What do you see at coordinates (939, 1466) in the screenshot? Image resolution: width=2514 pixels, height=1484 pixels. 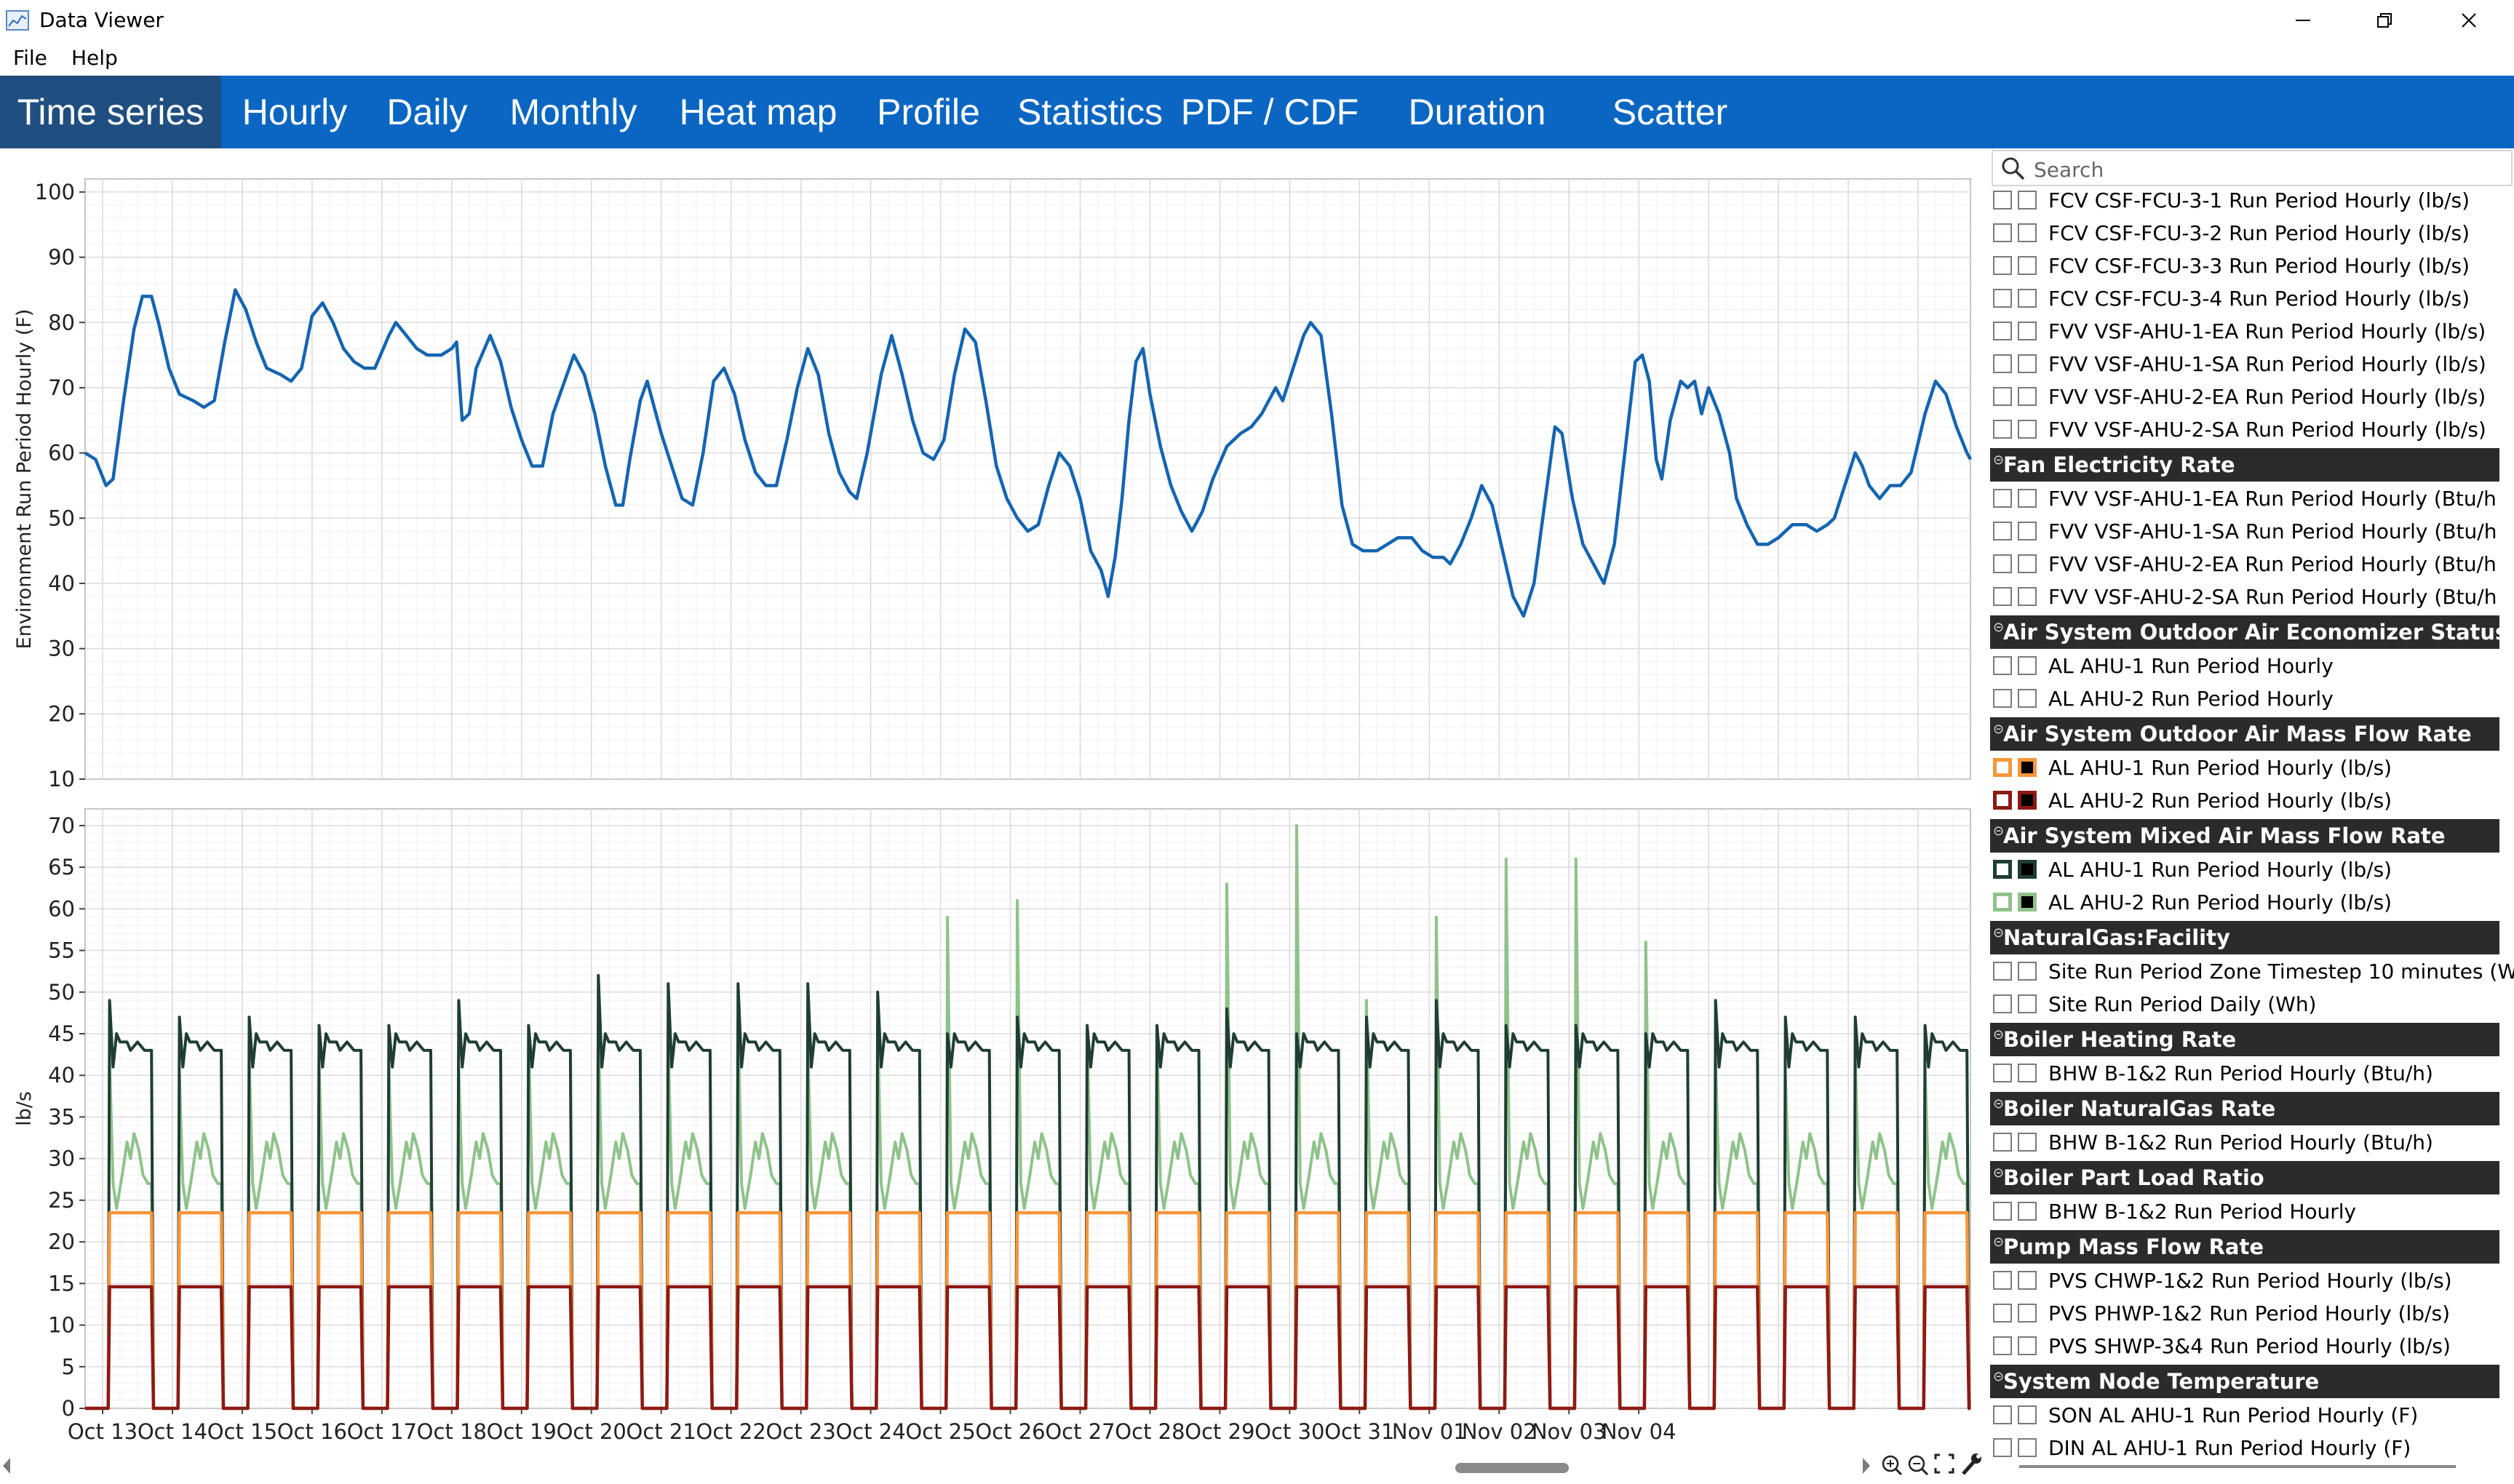 I see `horizontal-scrollbar` at bounding box center [939, 1466].